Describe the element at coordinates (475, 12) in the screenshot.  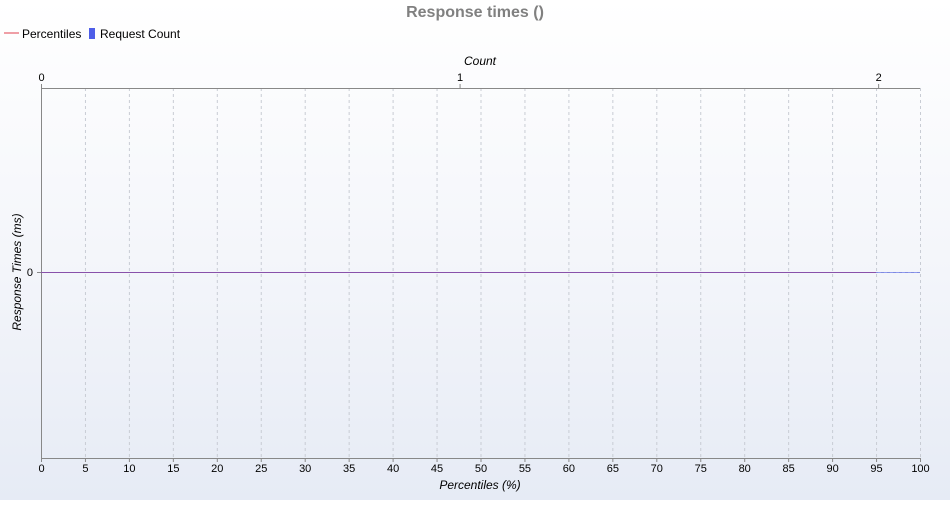
I see `chart-title: Response times ()` at that location.